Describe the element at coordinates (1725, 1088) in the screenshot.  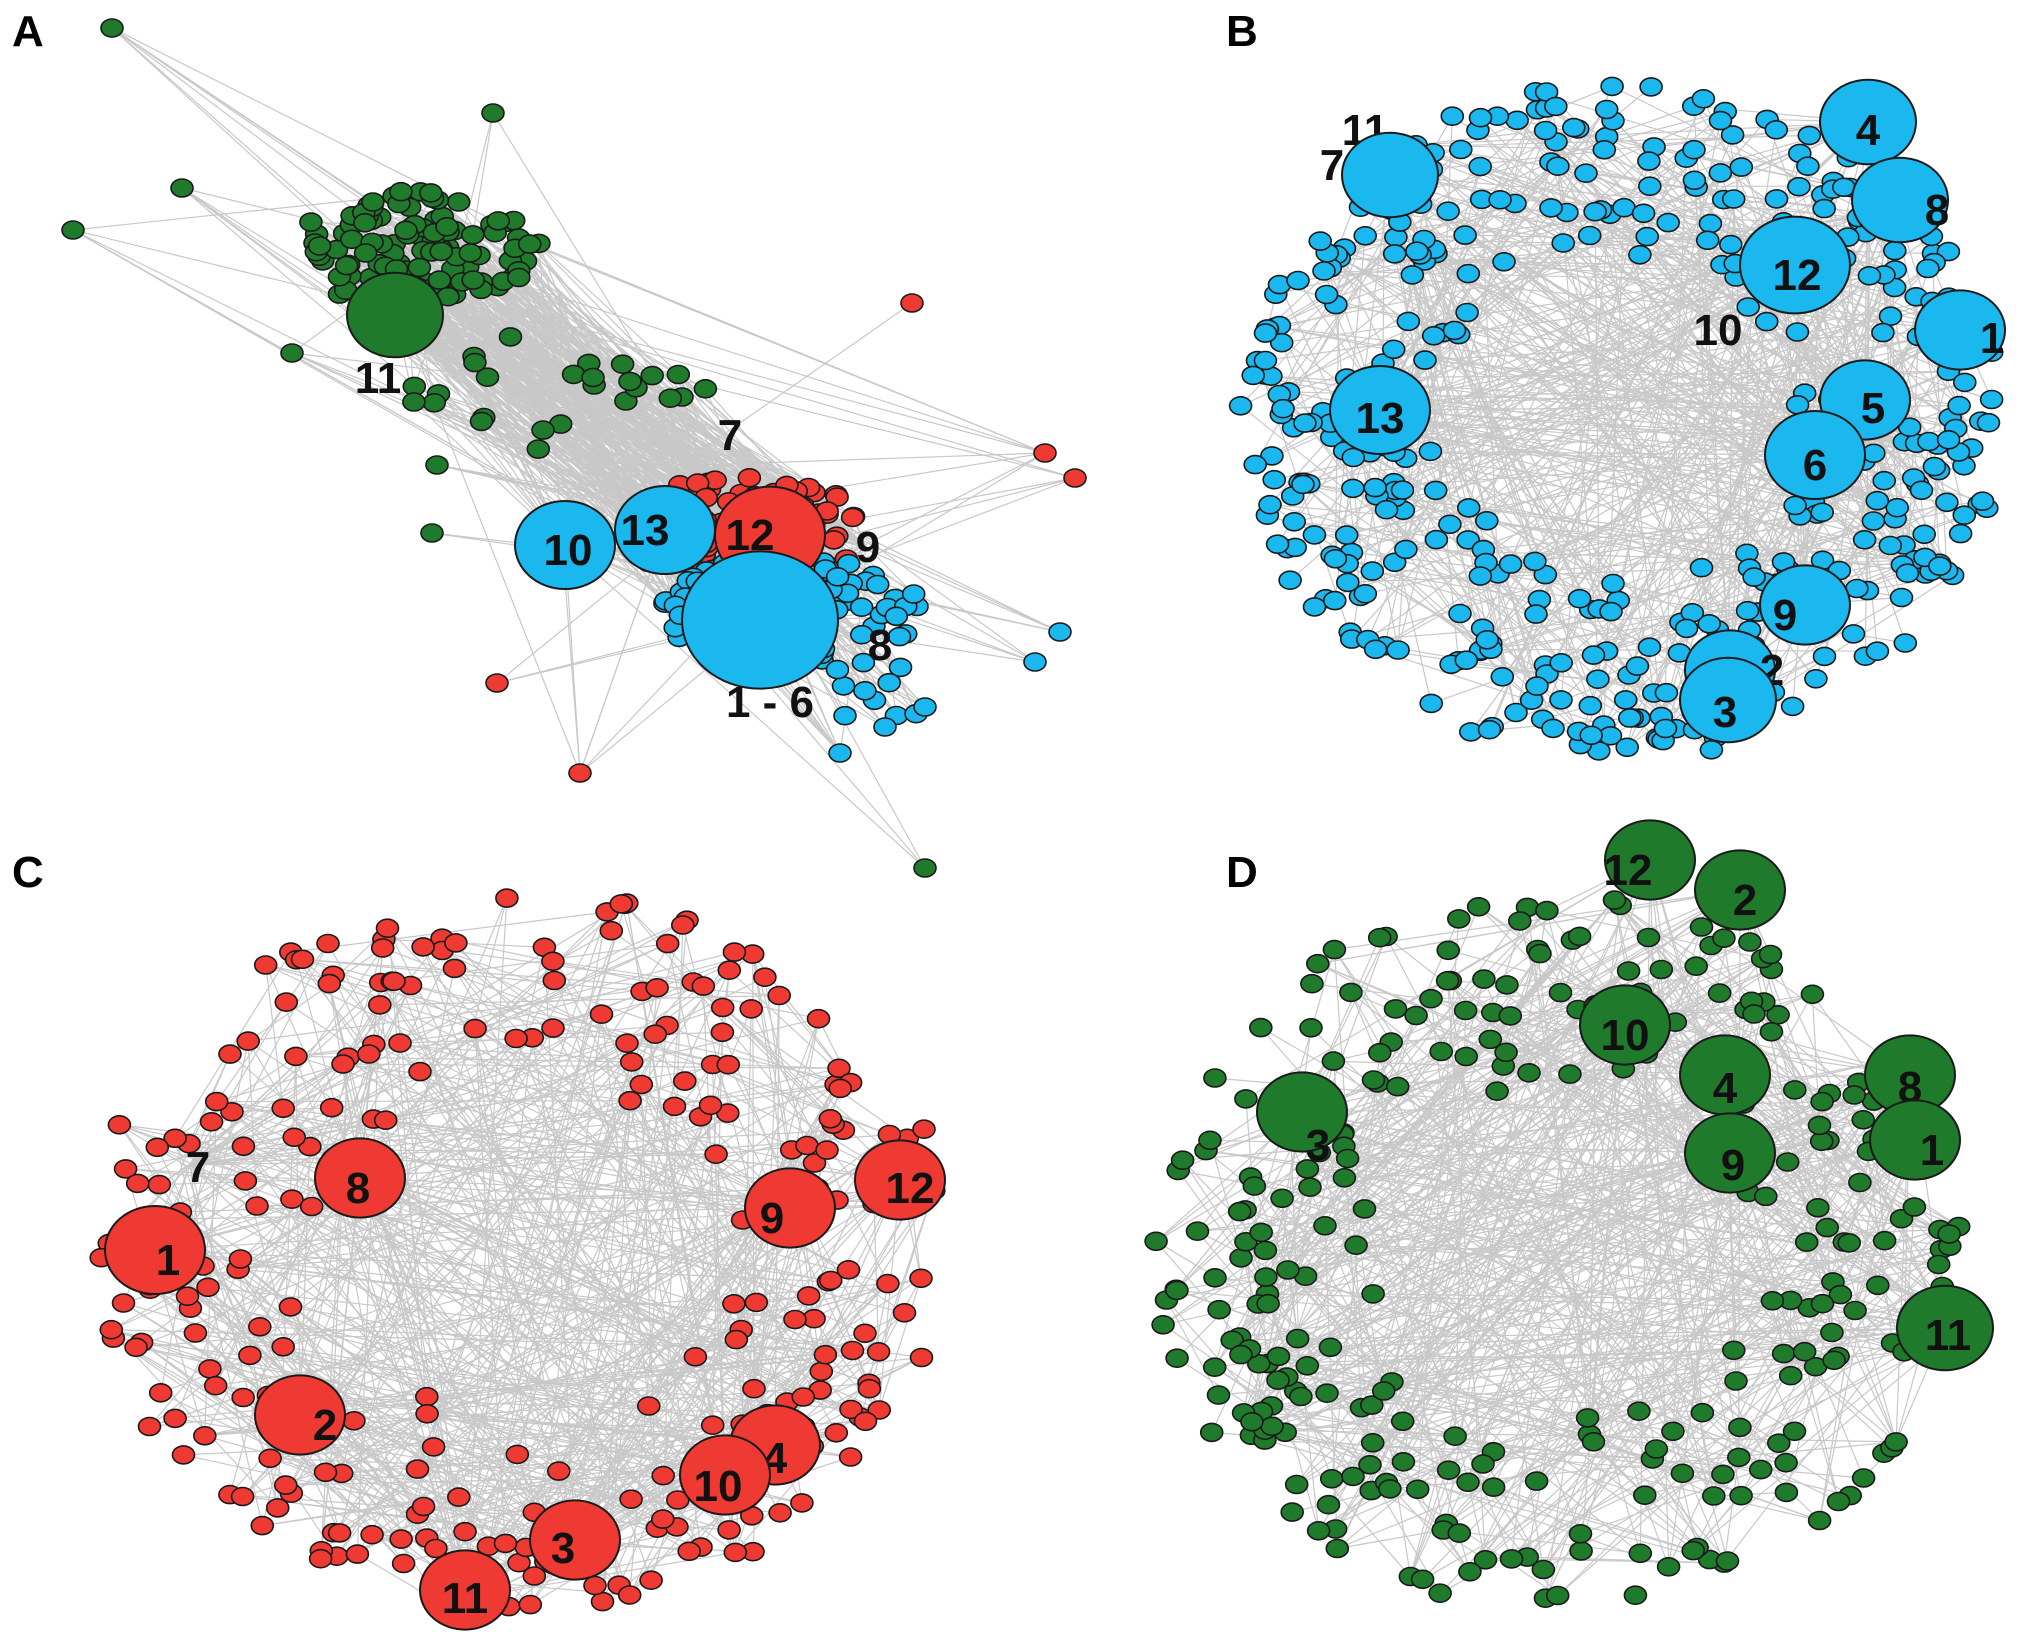
I see `hub-label: 4` at that location.